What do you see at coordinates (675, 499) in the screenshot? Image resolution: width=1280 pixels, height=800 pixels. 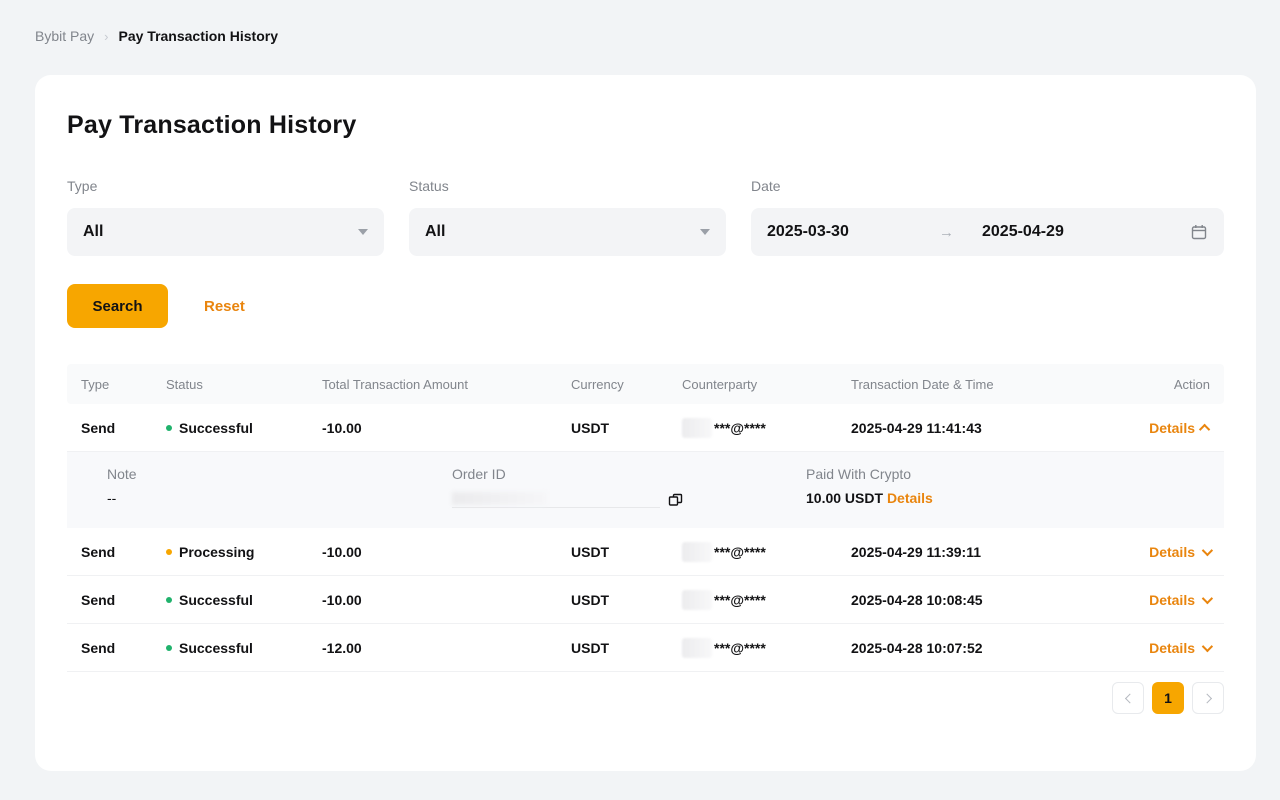 I see `copy-icon` at bounding box center [675, 499].